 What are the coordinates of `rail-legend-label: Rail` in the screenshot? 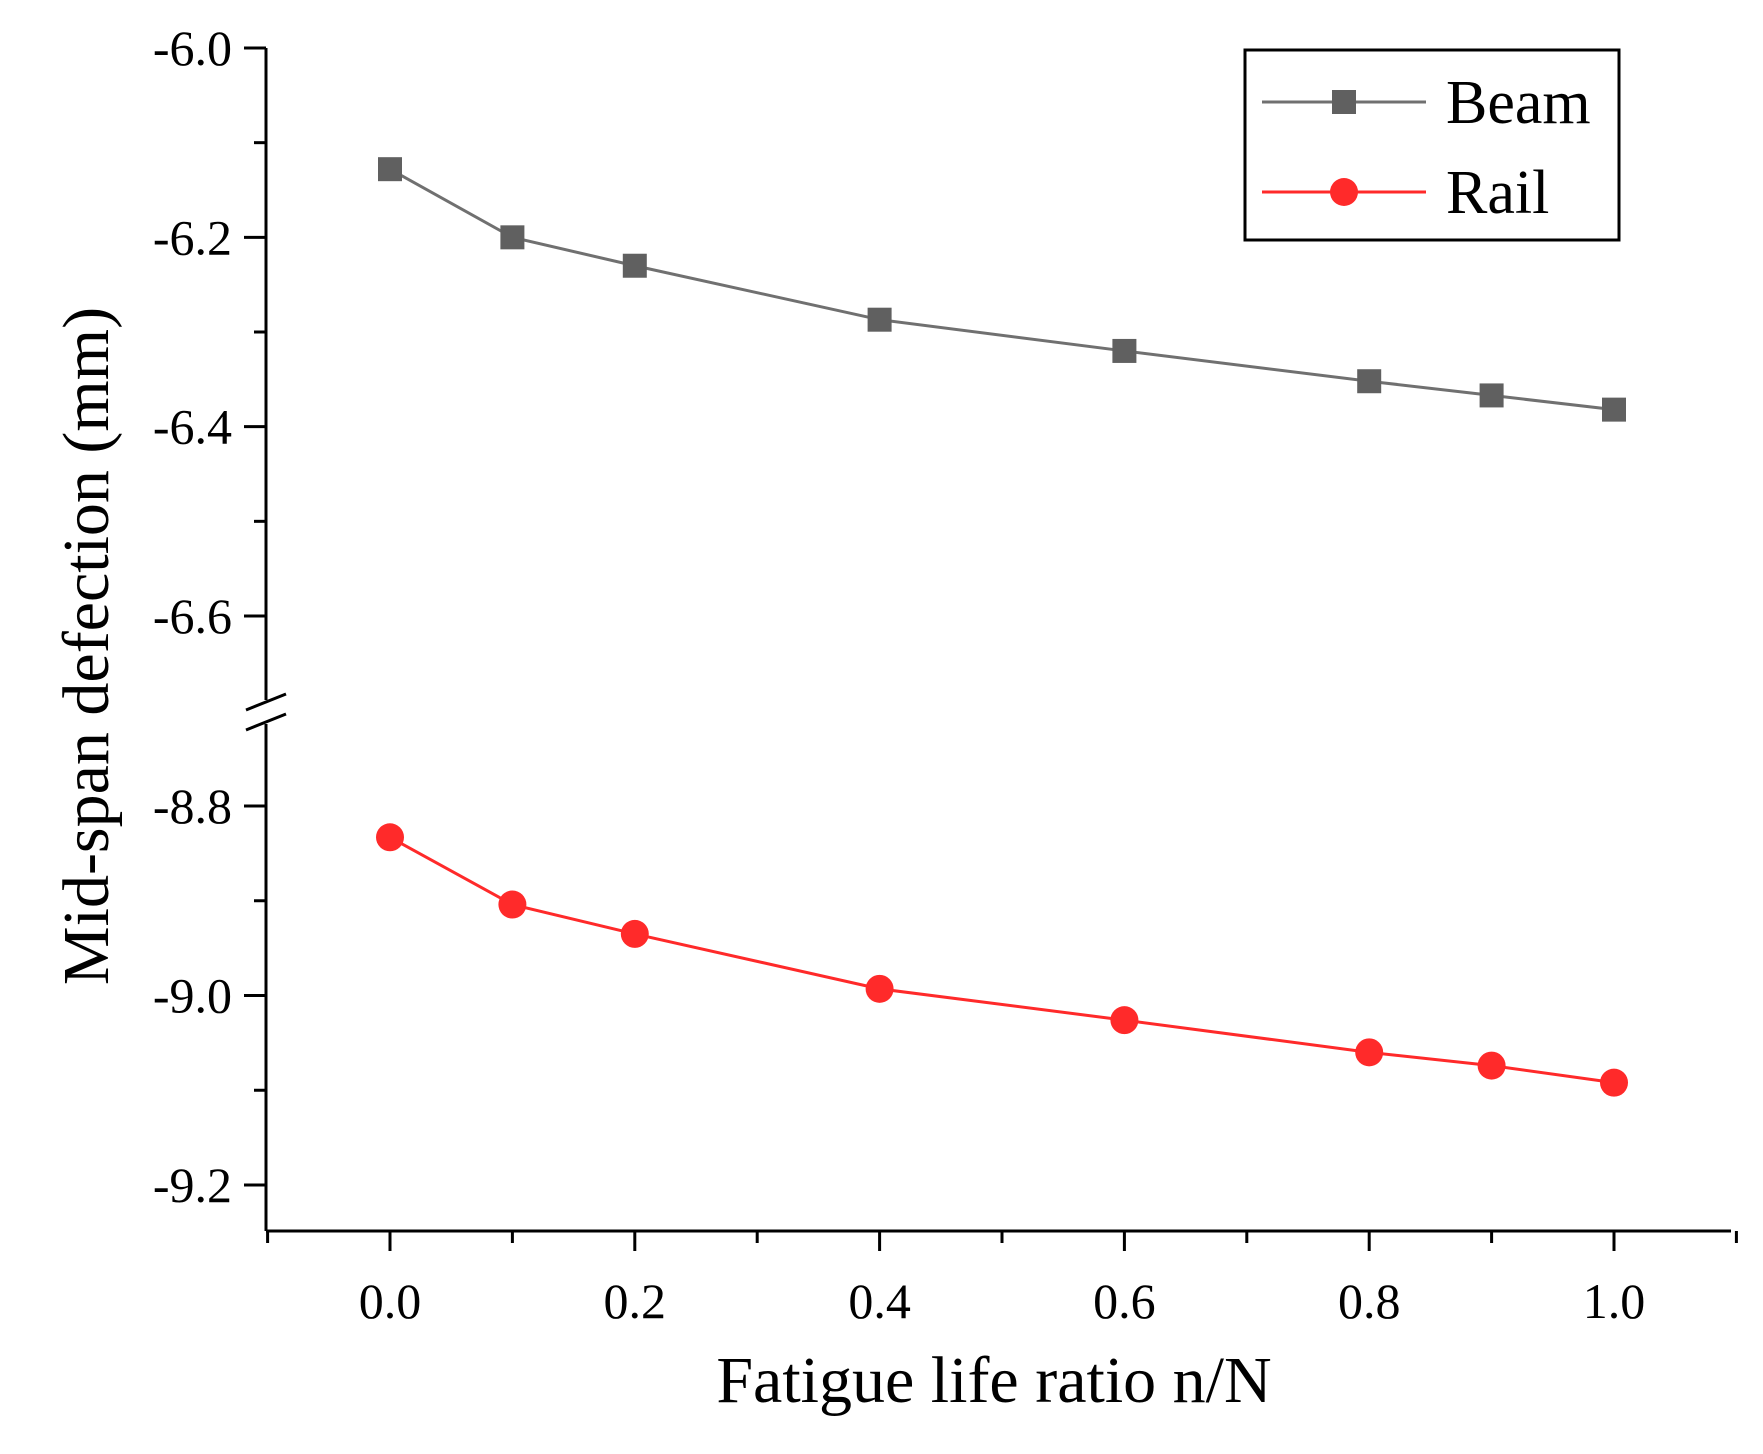 It's located at (1497, 193).